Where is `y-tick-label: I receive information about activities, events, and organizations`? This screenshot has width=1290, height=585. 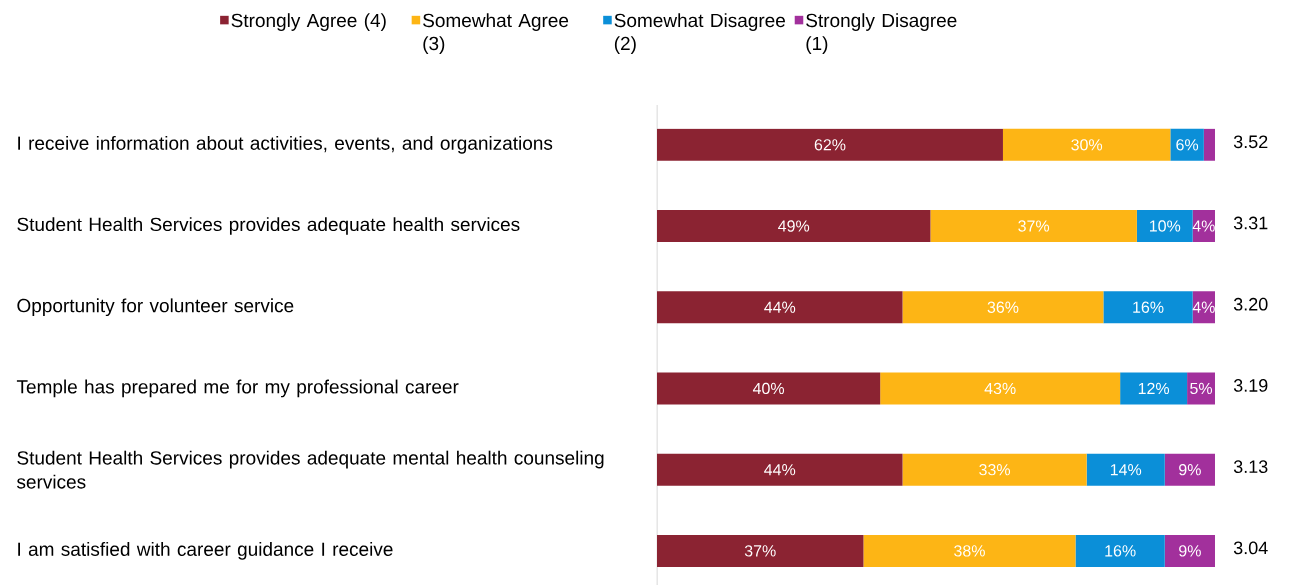
y-tick-label: I receive information about activities, events, and organizations is located at coordinates (285, 144).